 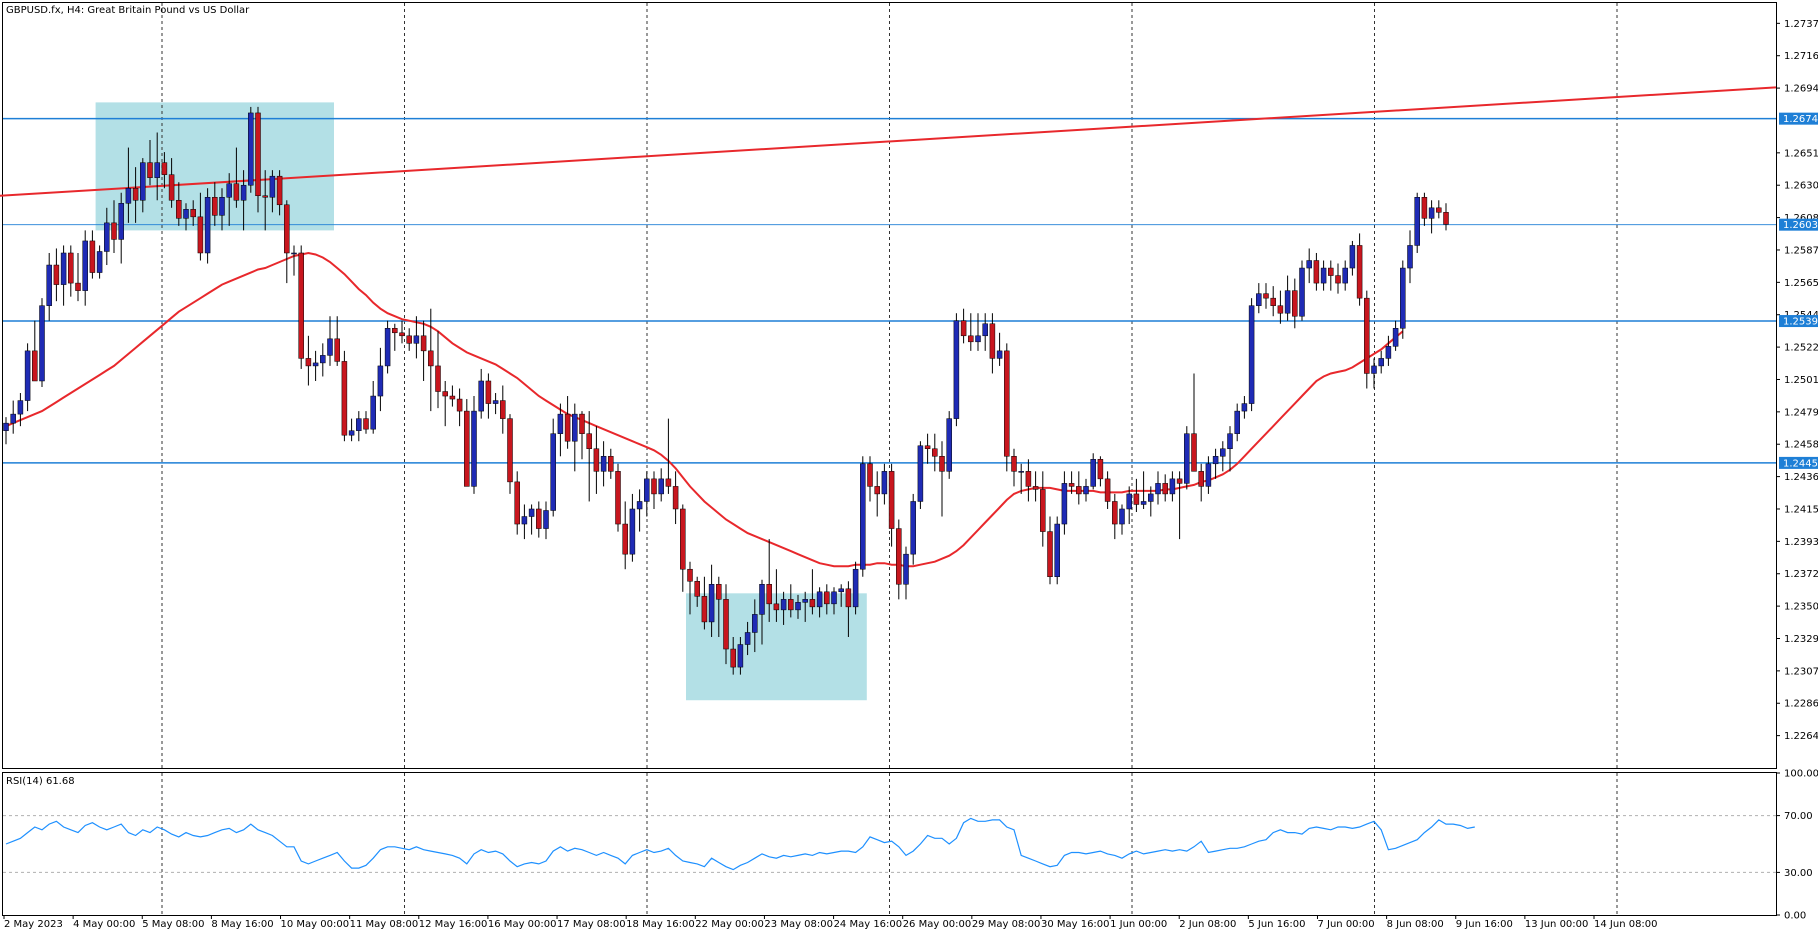 I want to click on time-tick-label: 30 May 16:00, so click(x=1075, y=924).